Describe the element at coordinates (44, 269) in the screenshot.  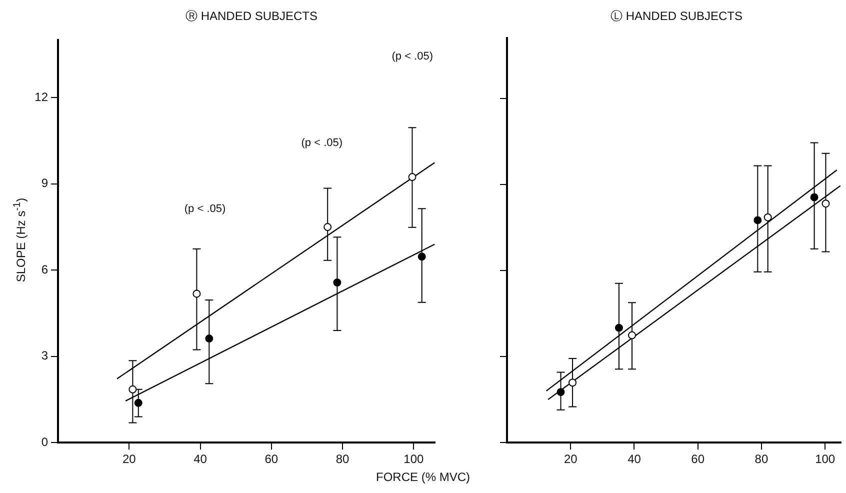
I see `y-tick-label: 6` at that location.